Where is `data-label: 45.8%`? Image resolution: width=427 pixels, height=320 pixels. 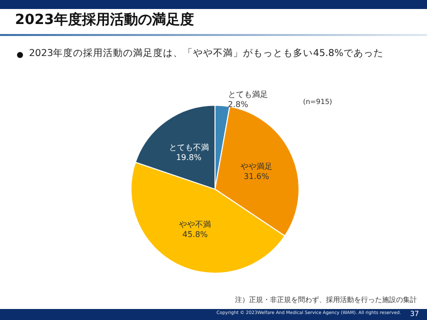 data-label: 45.8% is located at coordinates (195, 235).